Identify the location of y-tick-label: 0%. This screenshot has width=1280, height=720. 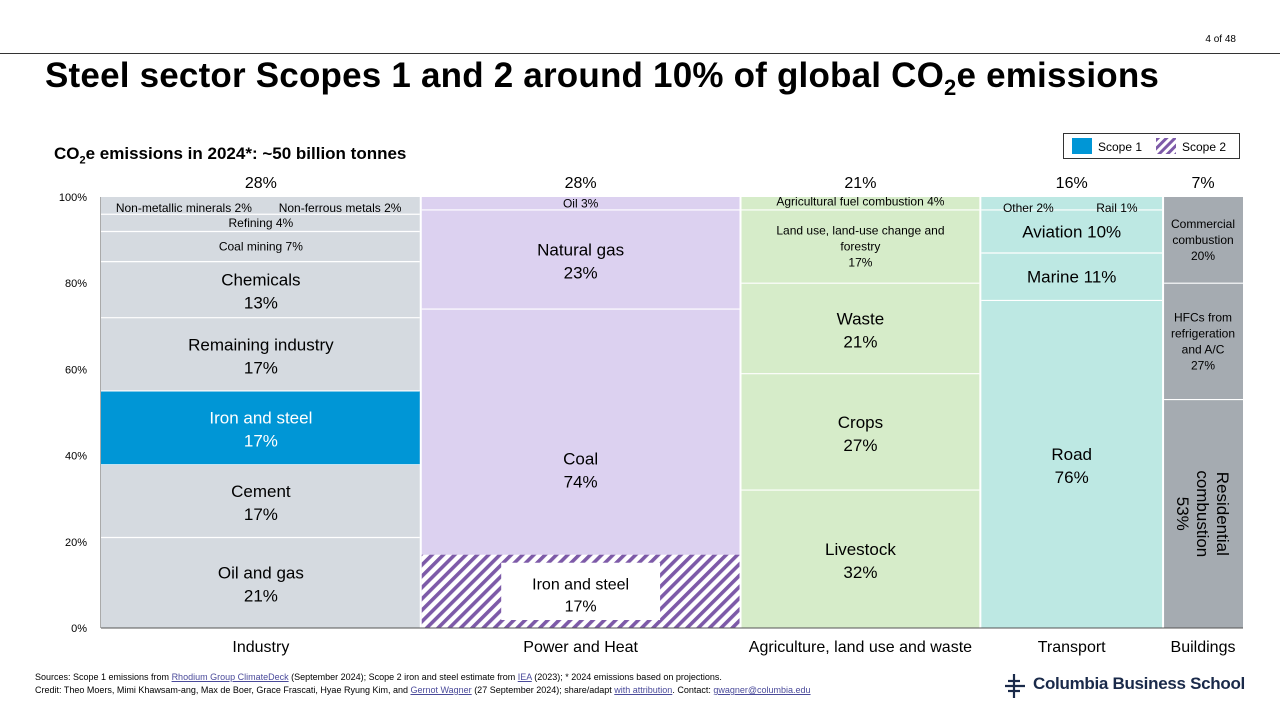
(79, 629).